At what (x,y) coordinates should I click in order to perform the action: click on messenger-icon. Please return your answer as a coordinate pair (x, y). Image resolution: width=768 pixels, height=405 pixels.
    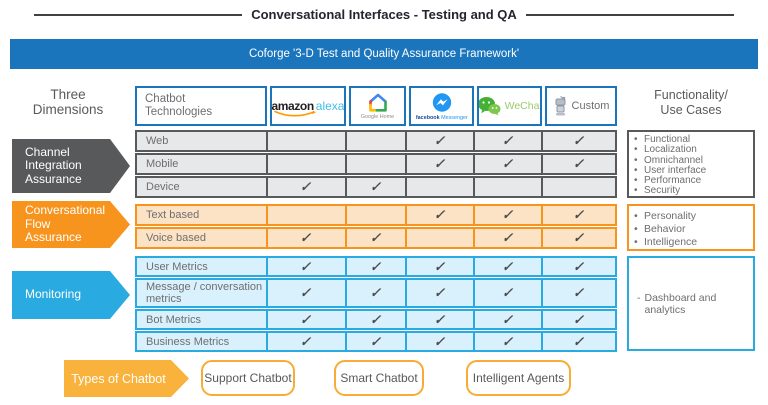
    Looking at the image, I should click on (441, 102).